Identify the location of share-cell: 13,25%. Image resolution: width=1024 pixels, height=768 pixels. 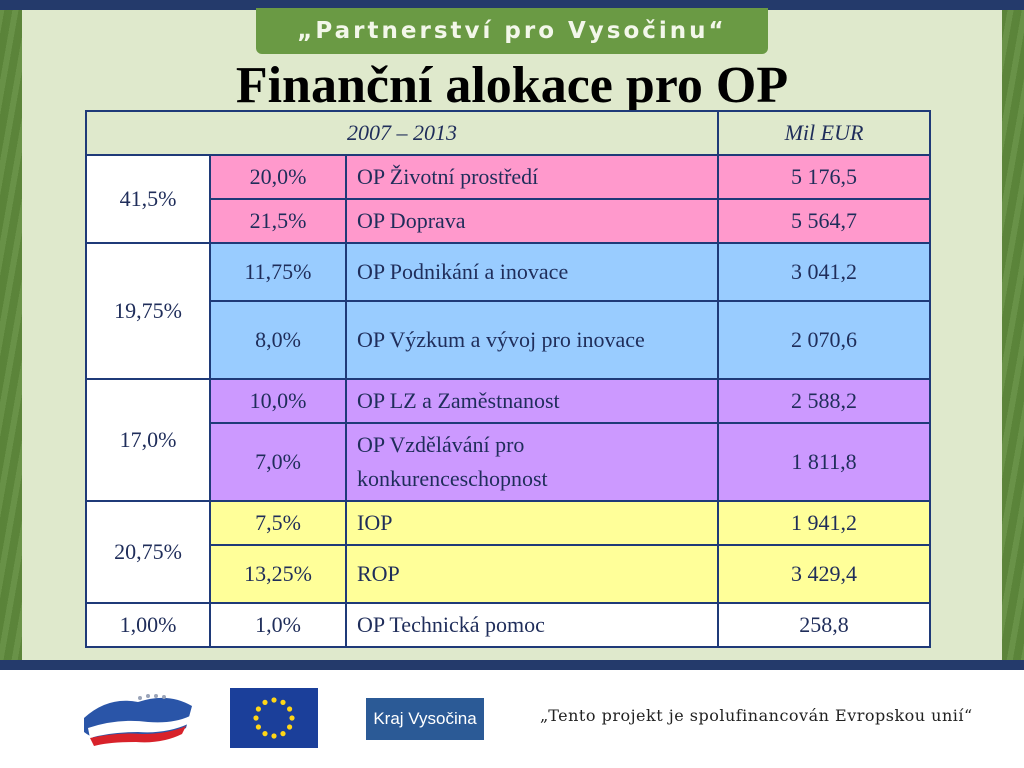
(278, 574).